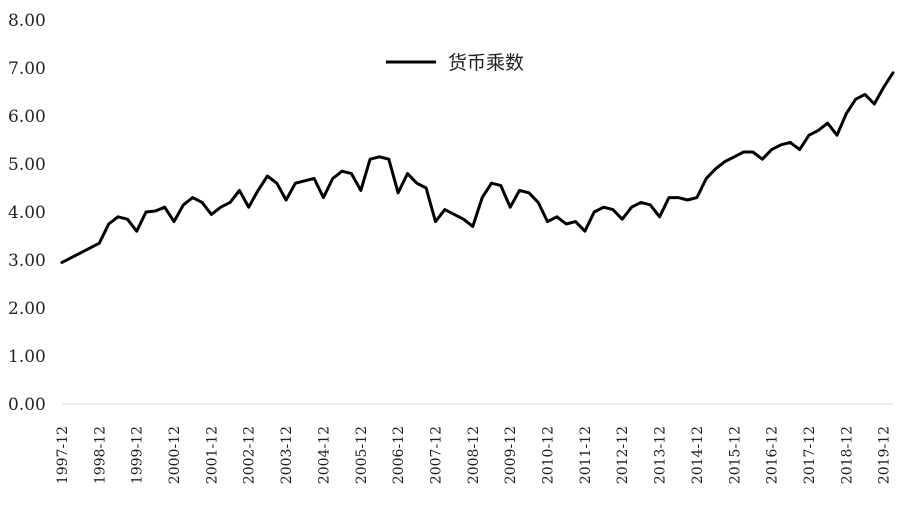 The width and height of the screenshot is (900, 510). What do you see at coordinates (27, 117) in the screenshot?
I see `y-tick-label: 6.00` at bounding box center [27, 117].